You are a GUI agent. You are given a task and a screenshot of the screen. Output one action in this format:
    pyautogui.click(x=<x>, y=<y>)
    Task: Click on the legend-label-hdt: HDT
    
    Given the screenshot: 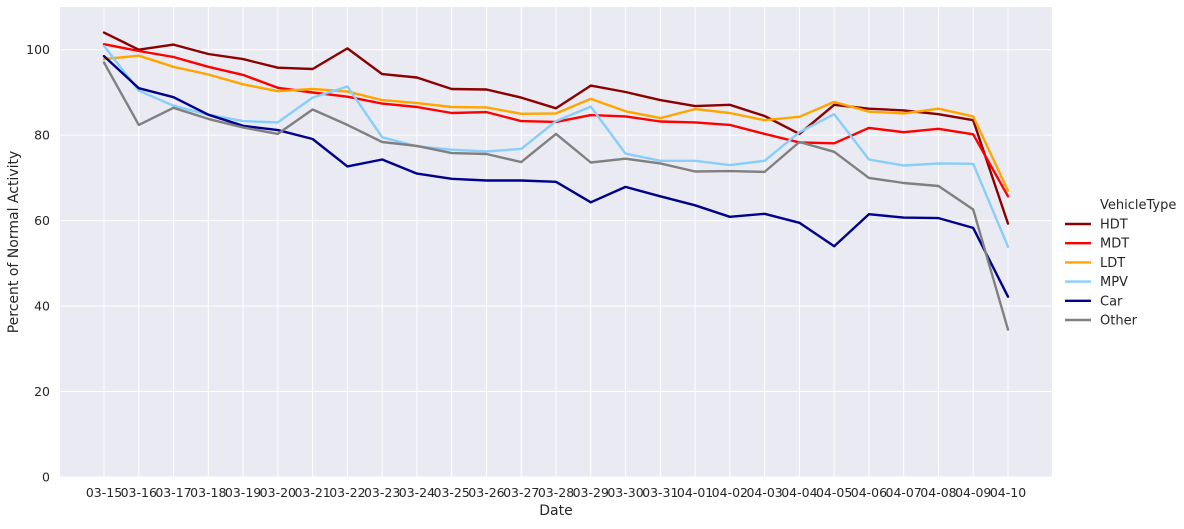 What is the action you would take?
    pyautogui.click(x=1114, y=225)
    